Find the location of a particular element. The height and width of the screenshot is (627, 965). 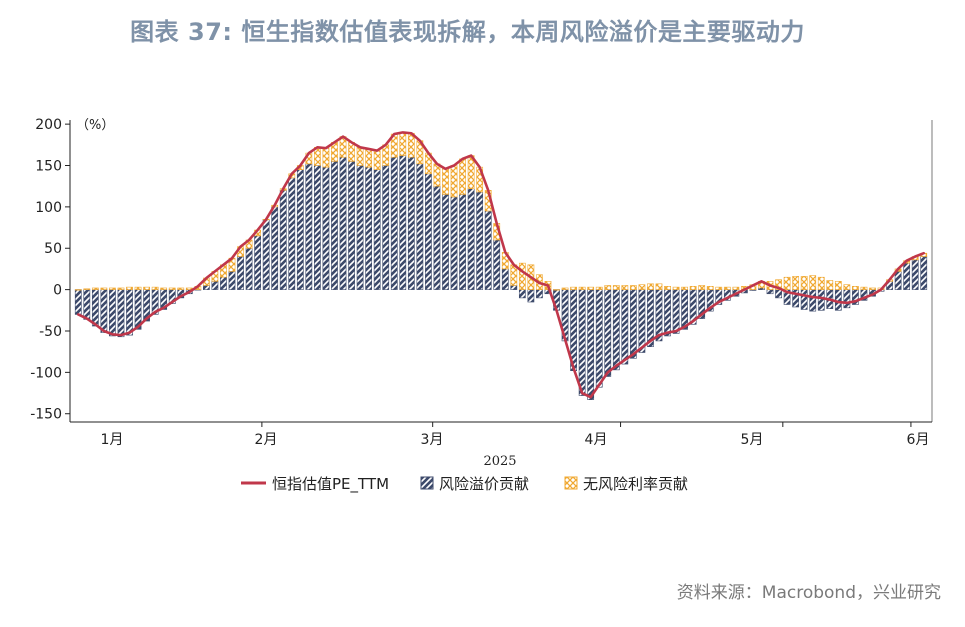

y-tick-label: 200 is located at coordinates (48, 125).